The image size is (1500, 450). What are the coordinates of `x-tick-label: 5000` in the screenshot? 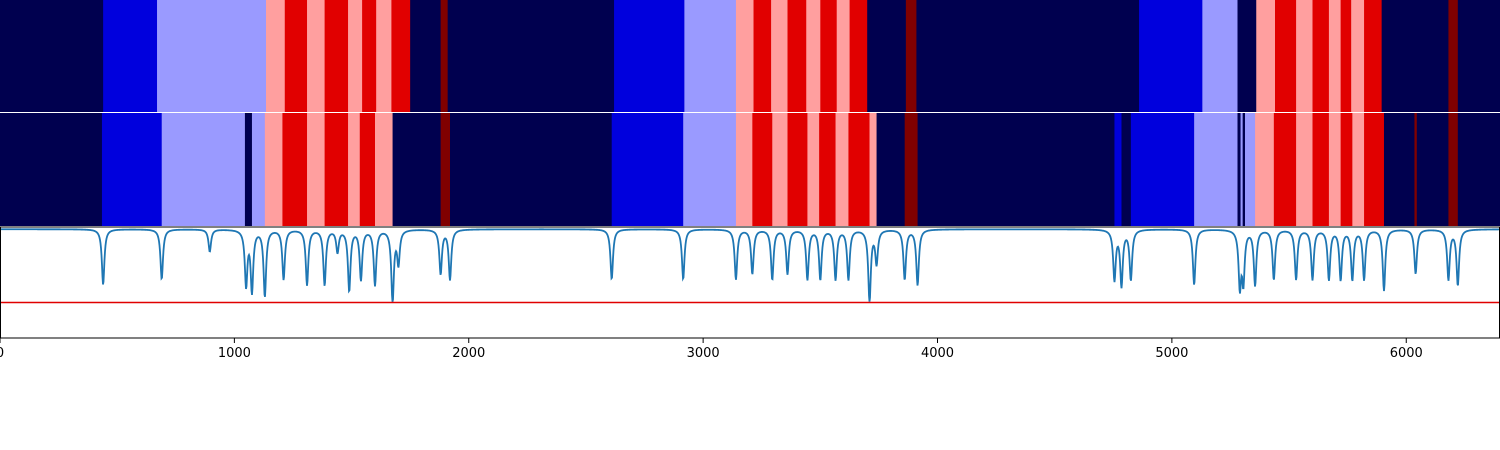 It's located at (1171, 353).